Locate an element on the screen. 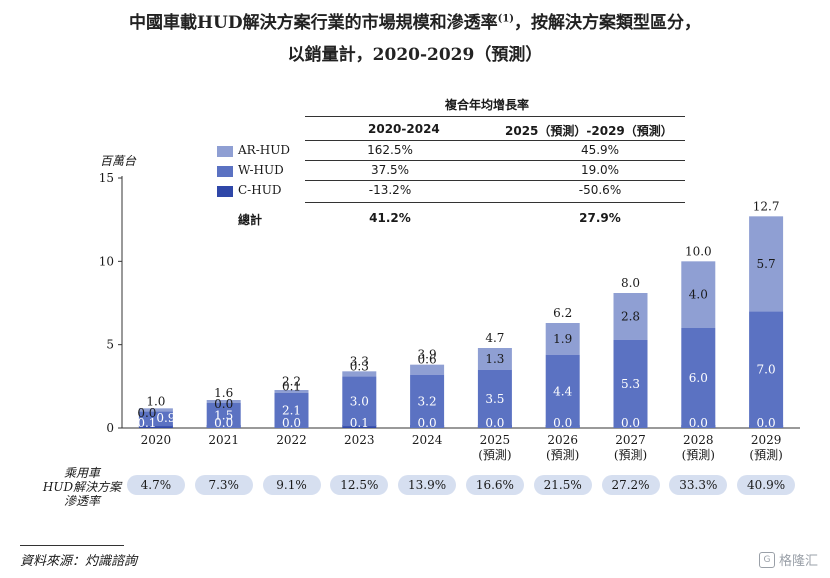 The height and width of the screenshot is (578, 830). cagr-col2-header: 2025（預測）-2029（預測） is located at coordinates (589, 131).